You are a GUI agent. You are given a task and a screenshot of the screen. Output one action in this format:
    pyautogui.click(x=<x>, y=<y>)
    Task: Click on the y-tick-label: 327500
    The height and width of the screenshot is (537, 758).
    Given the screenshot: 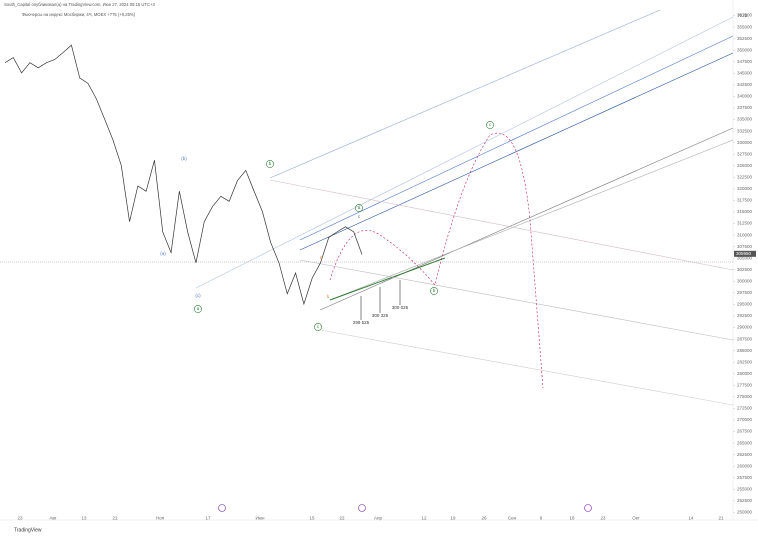 What is the action you would take?
    pyautogui.click(x=745, y=153)
    